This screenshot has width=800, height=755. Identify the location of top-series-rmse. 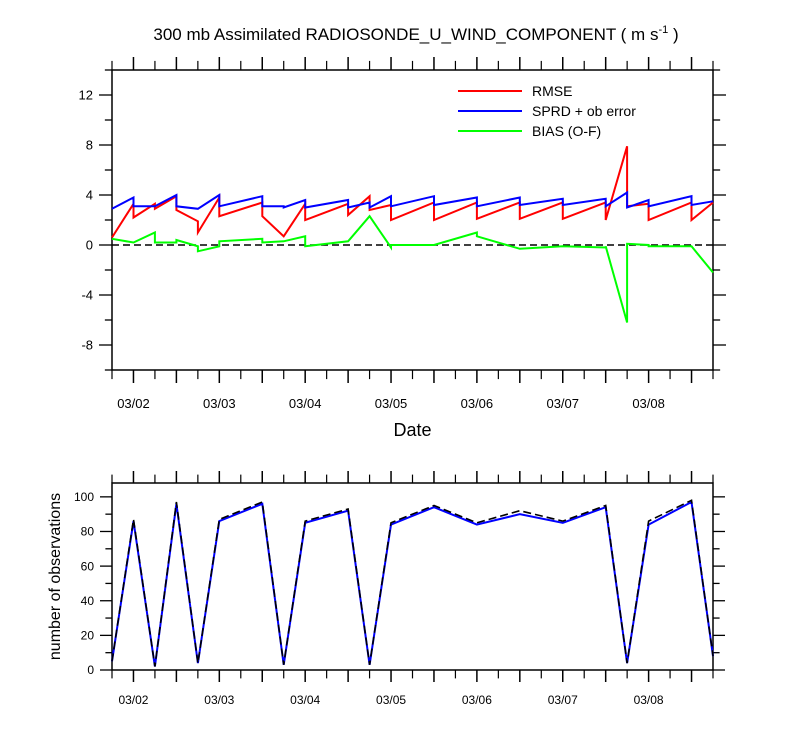
(412, 192).